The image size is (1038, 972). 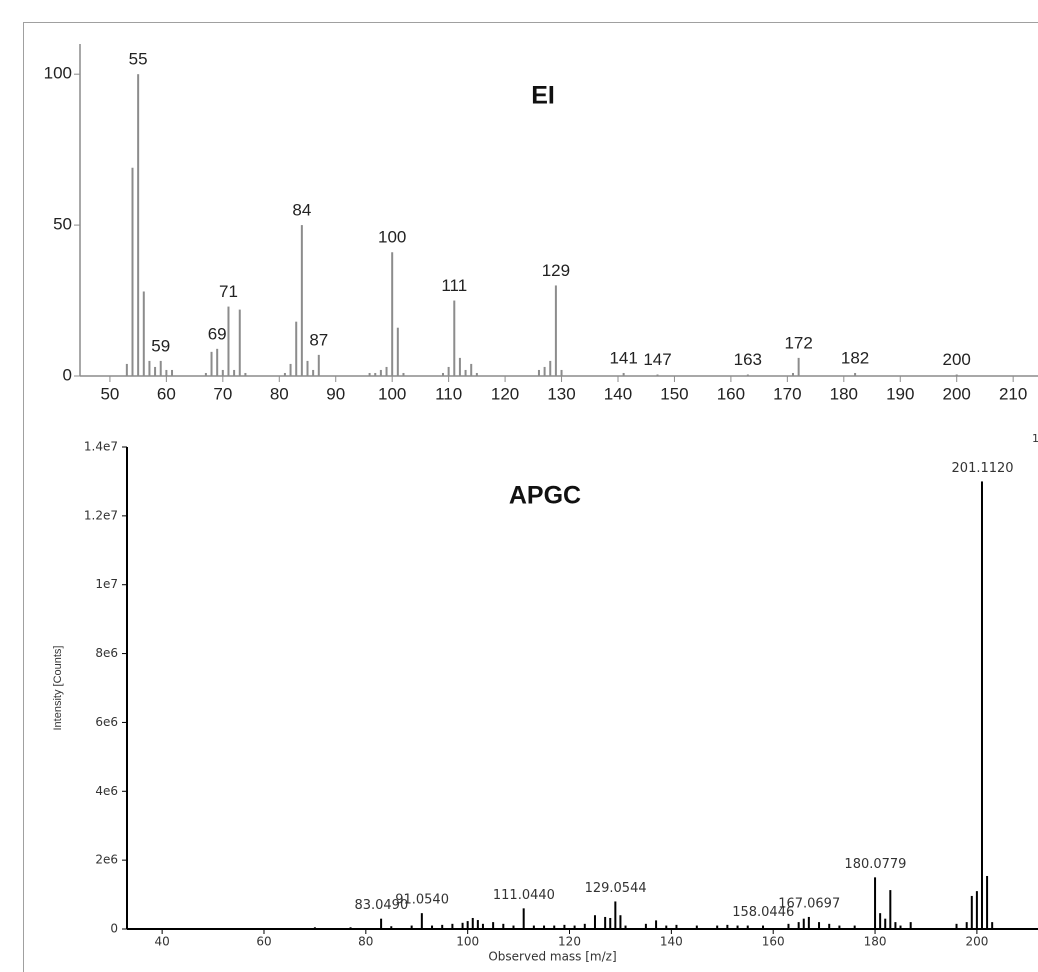 I want to click on peak-label: 158.0446, so click(x=763, y=912).